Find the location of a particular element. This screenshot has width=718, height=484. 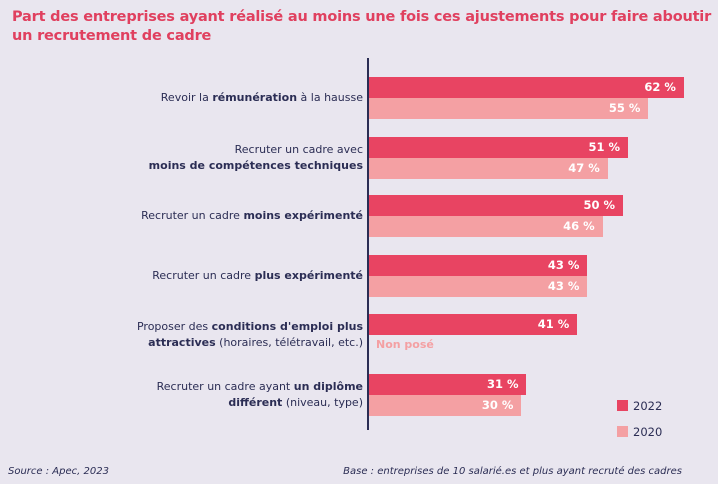

legend-item-2022: 2022 is located at coordinates (639, 406).